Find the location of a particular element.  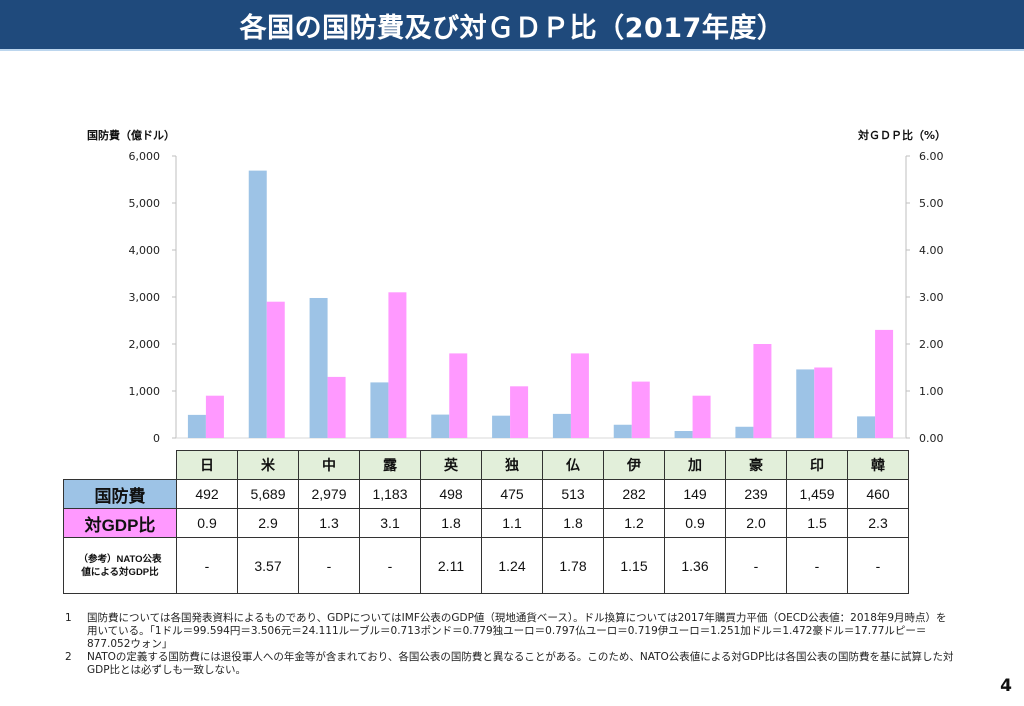

table-cell: 513 is located at coordinates (573, 494).